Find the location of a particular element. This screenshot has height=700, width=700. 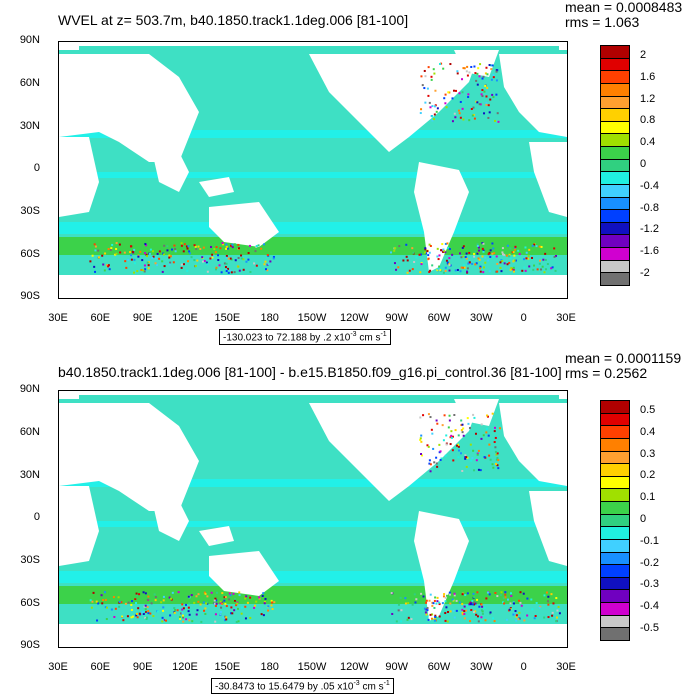

panel-2-colorbar-label: 0 is located at coordinates (643, 519).